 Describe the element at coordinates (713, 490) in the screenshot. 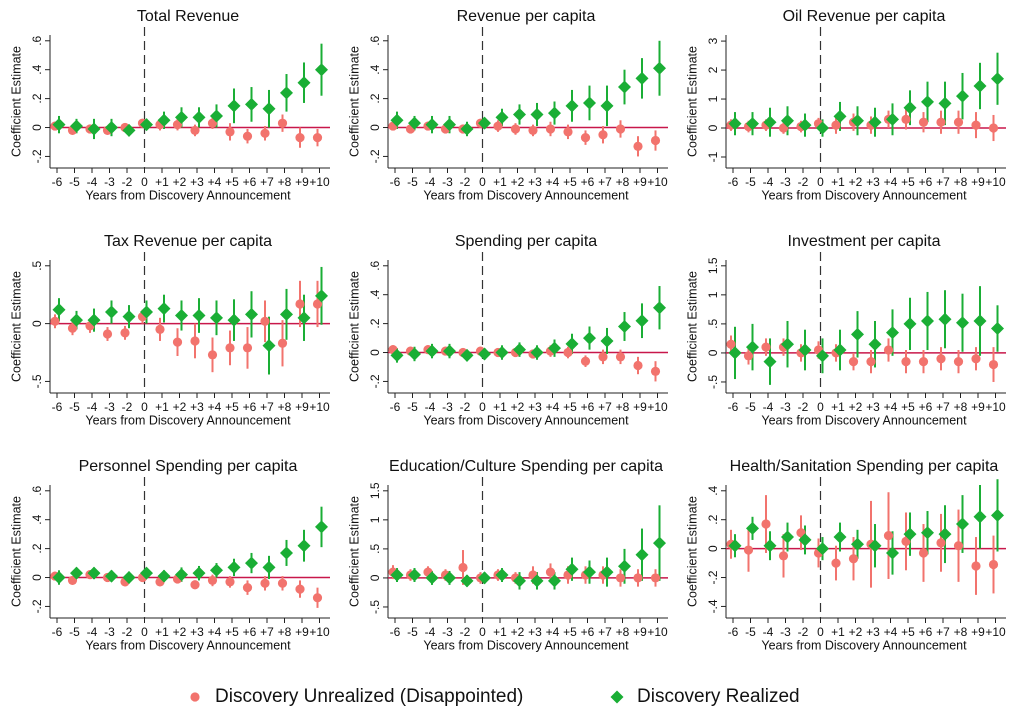

I see `y-tick-label: .4` at that location.